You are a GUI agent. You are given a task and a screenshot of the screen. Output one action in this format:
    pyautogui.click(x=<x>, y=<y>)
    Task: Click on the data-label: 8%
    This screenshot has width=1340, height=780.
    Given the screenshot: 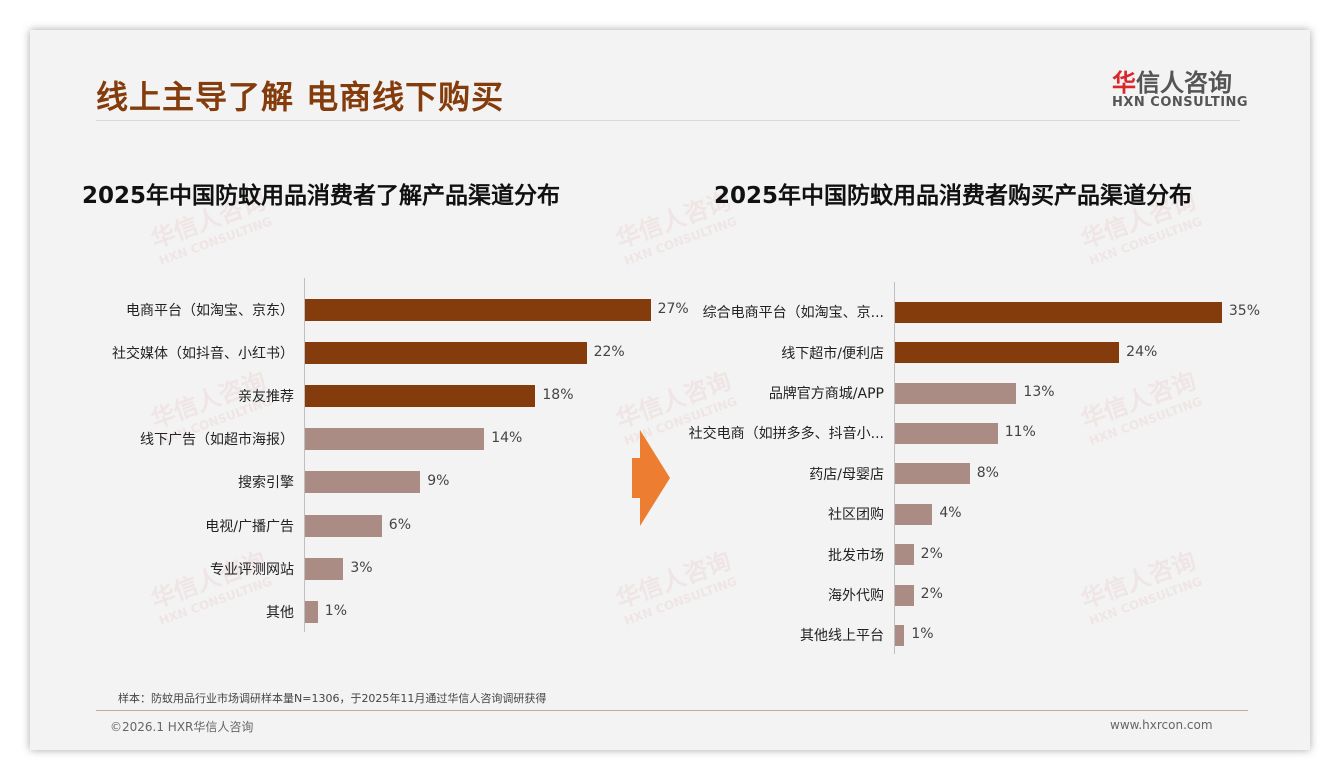 What is the action you would take?
    pyautogui.click(x=987, y=472)
    